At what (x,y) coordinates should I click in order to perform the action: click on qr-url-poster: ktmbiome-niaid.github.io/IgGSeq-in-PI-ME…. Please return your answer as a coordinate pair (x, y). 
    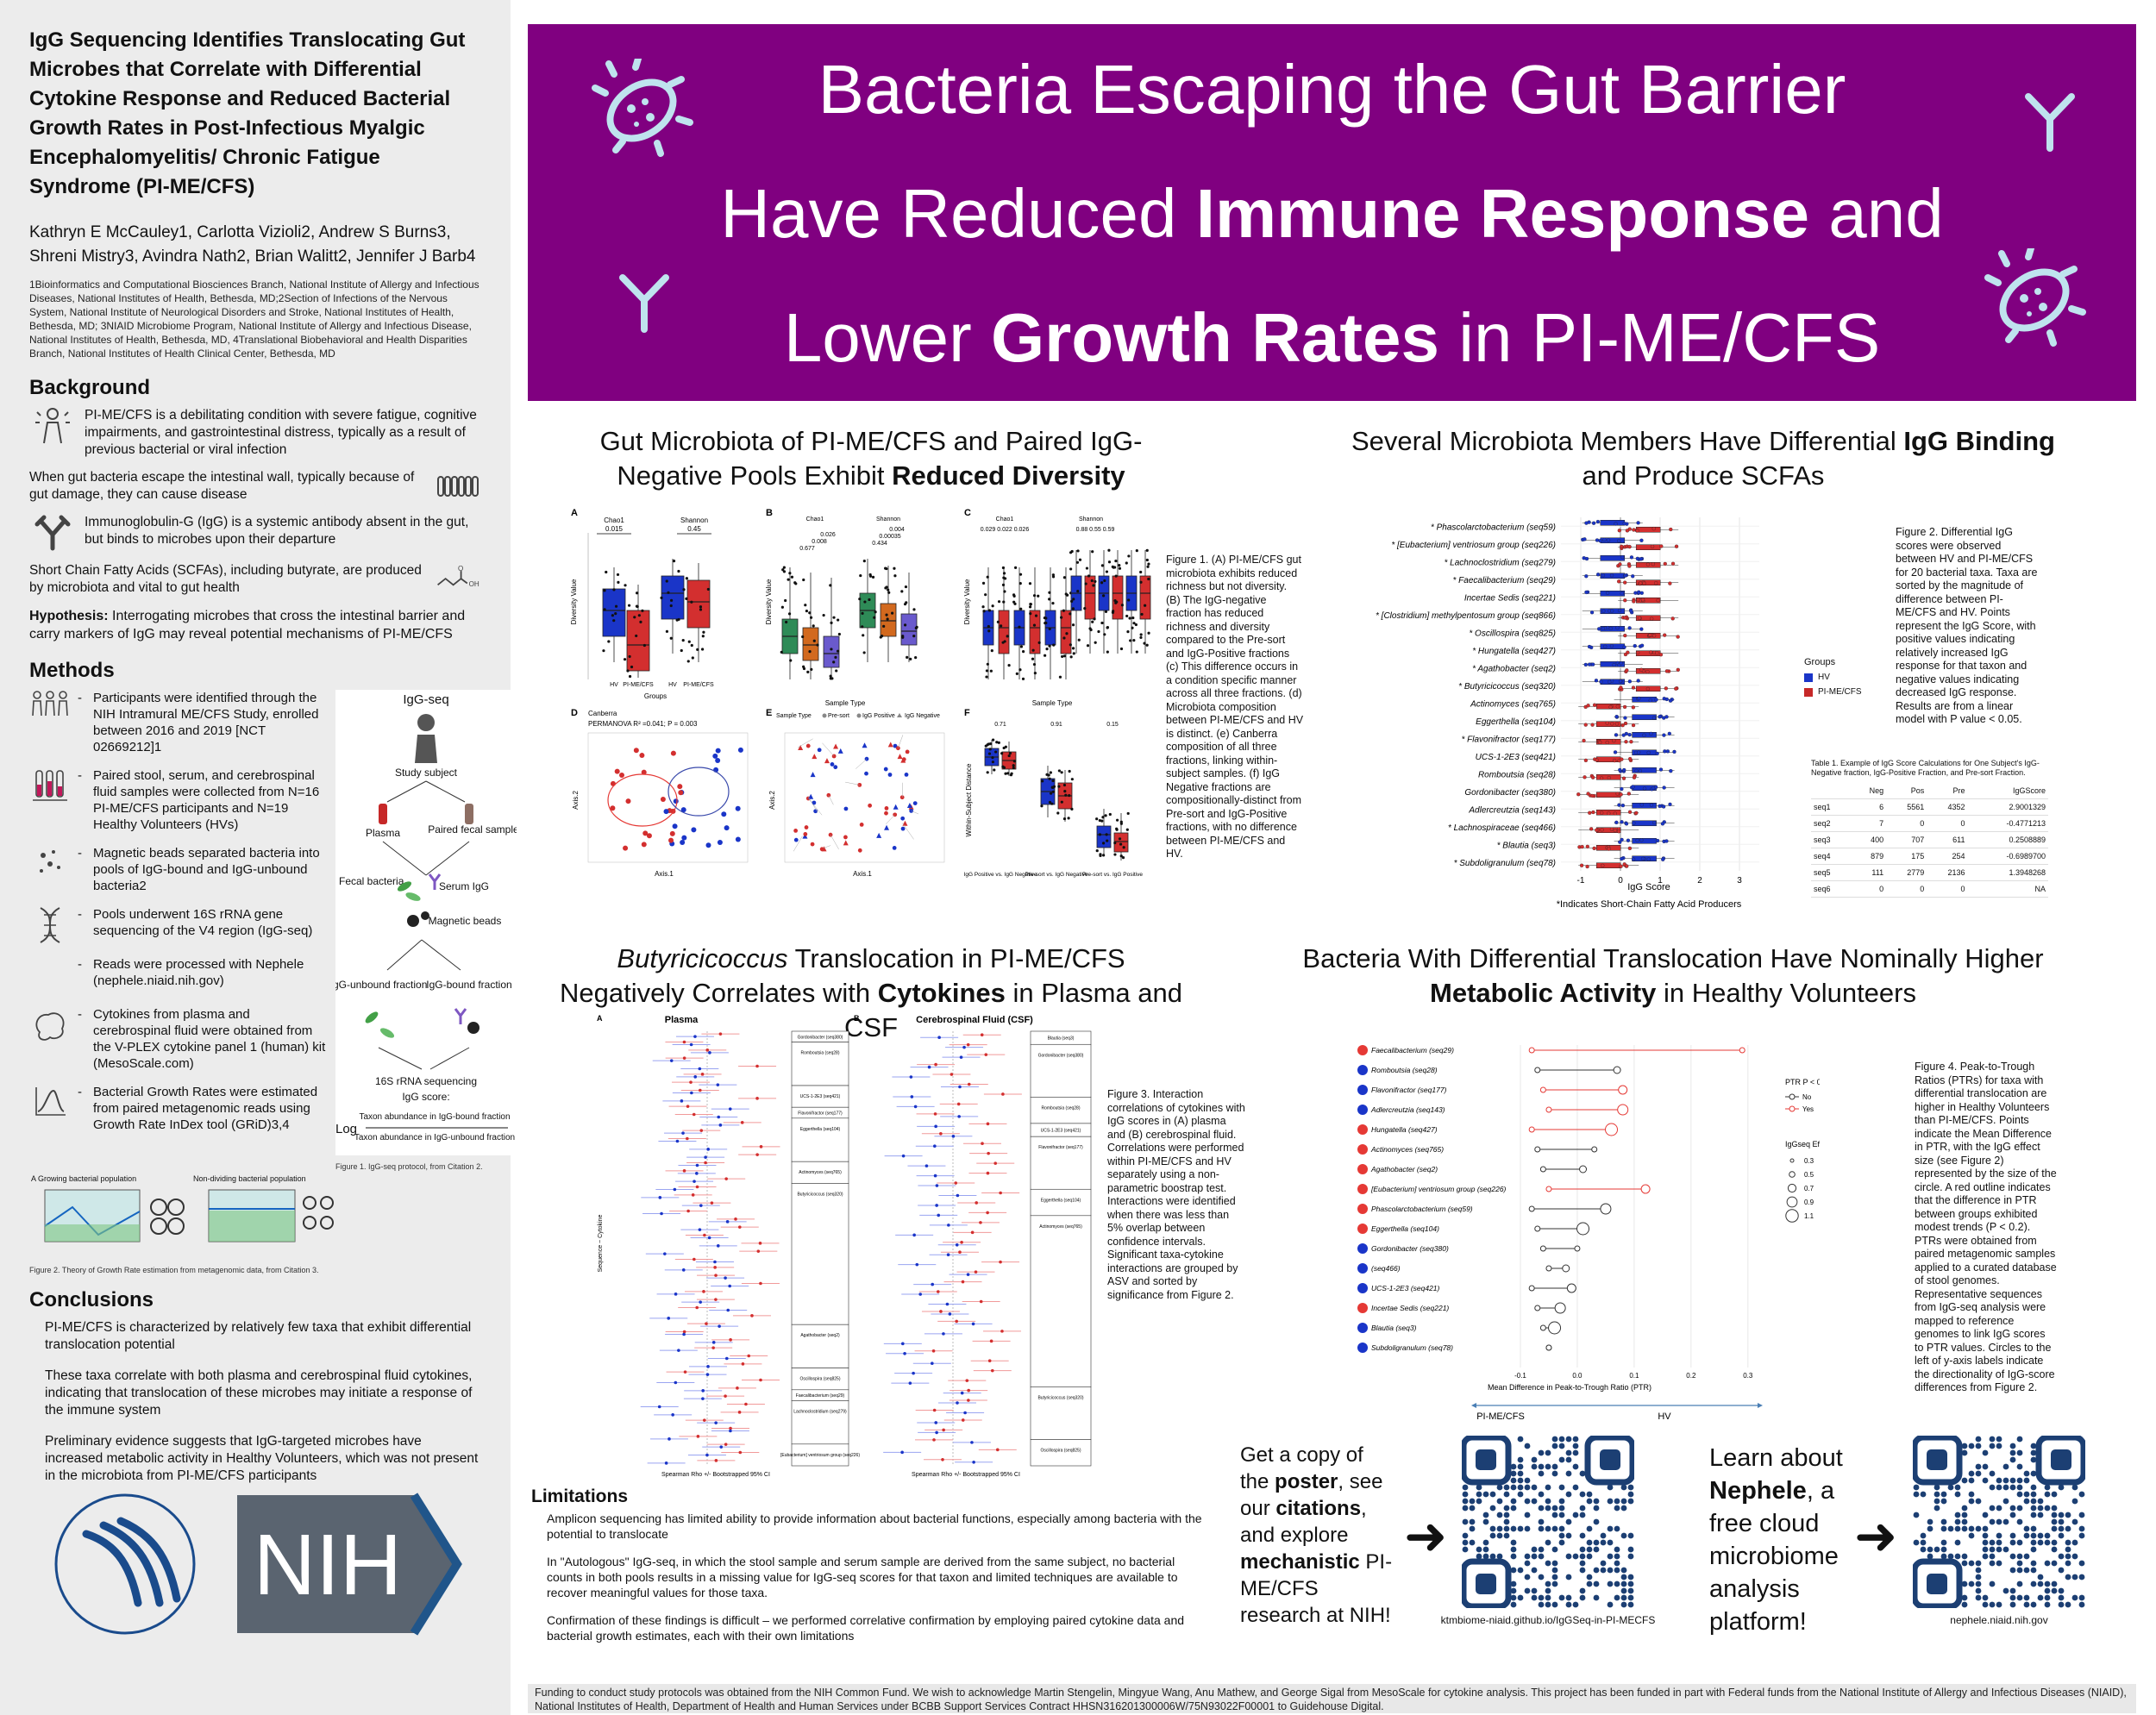
    Looking at the image, I should click on (1548, 1620).